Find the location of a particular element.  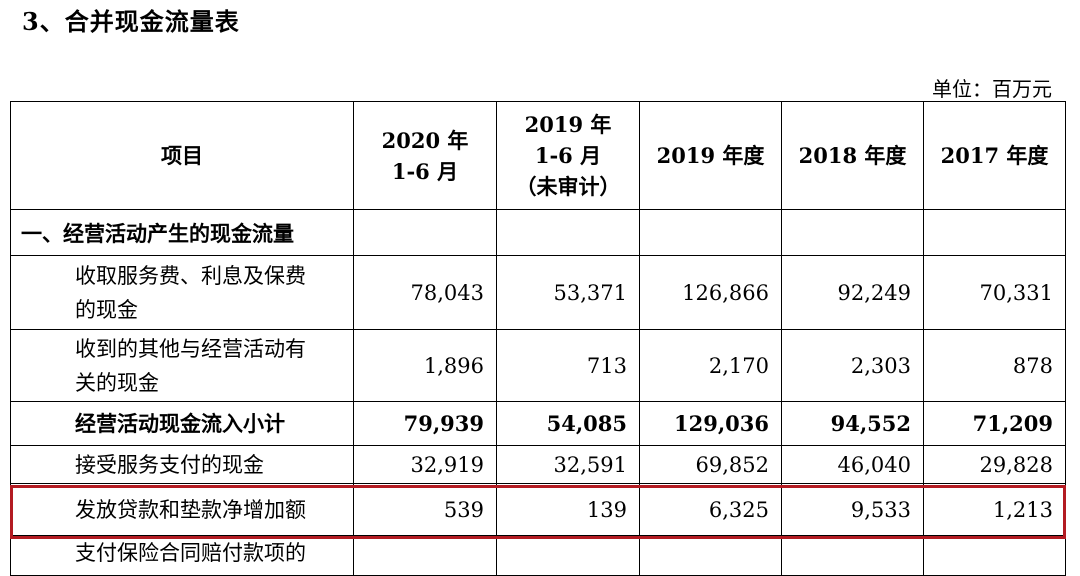

cell: 69,852 is located at coordinates (710, 464).